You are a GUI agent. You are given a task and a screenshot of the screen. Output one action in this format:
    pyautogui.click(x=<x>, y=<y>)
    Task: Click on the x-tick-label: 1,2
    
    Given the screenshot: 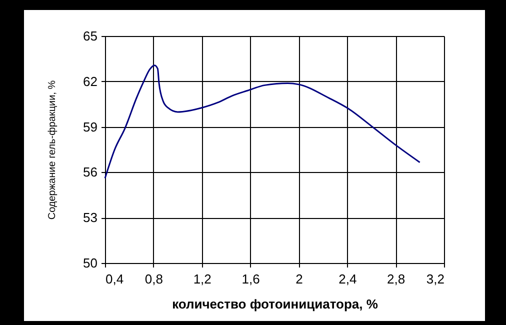 What is the action you would take?
    pyautogui.click(x=202, y=279)
    